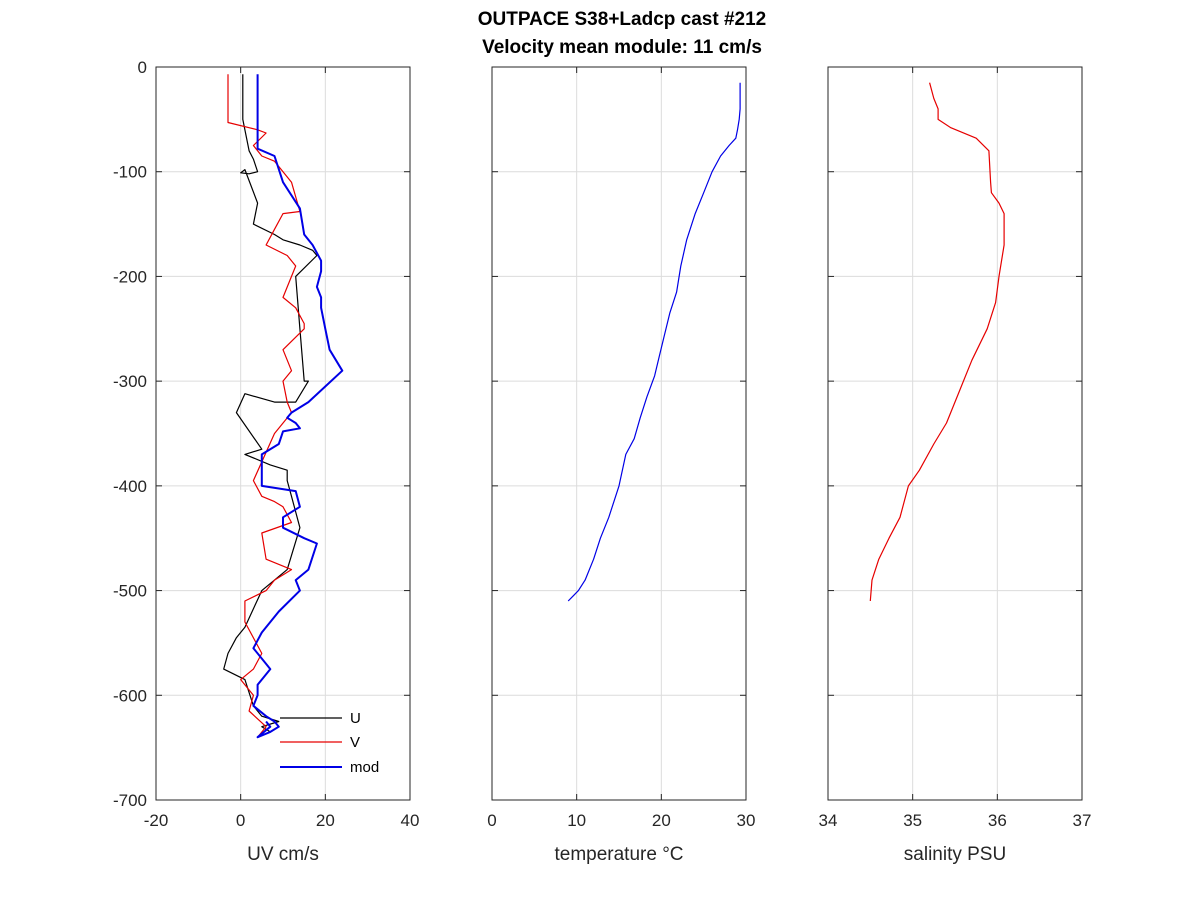 The width and height of the screenshot is (1200, 900). Describe the element at coordinates (364, 767) in the screenshot. I see `legend-label-mod: mod` at that location.